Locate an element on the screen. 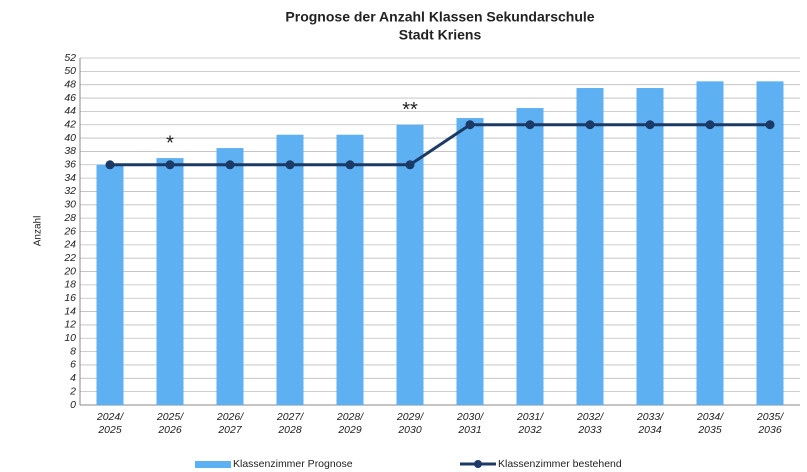 The width and height of the screenshot is (807, 472). y-tick-label: 22 is located at coordinates (69, 258).